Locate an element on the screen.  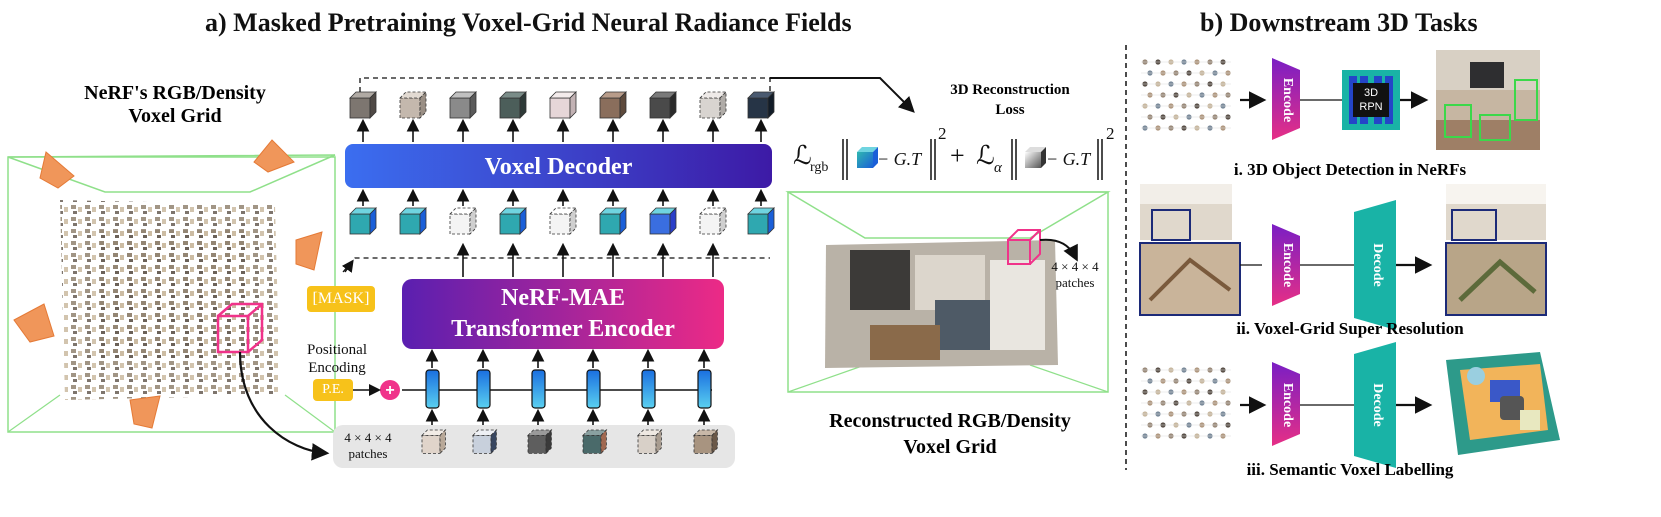
loss-density-cube is located at coordinates (1035, 157).